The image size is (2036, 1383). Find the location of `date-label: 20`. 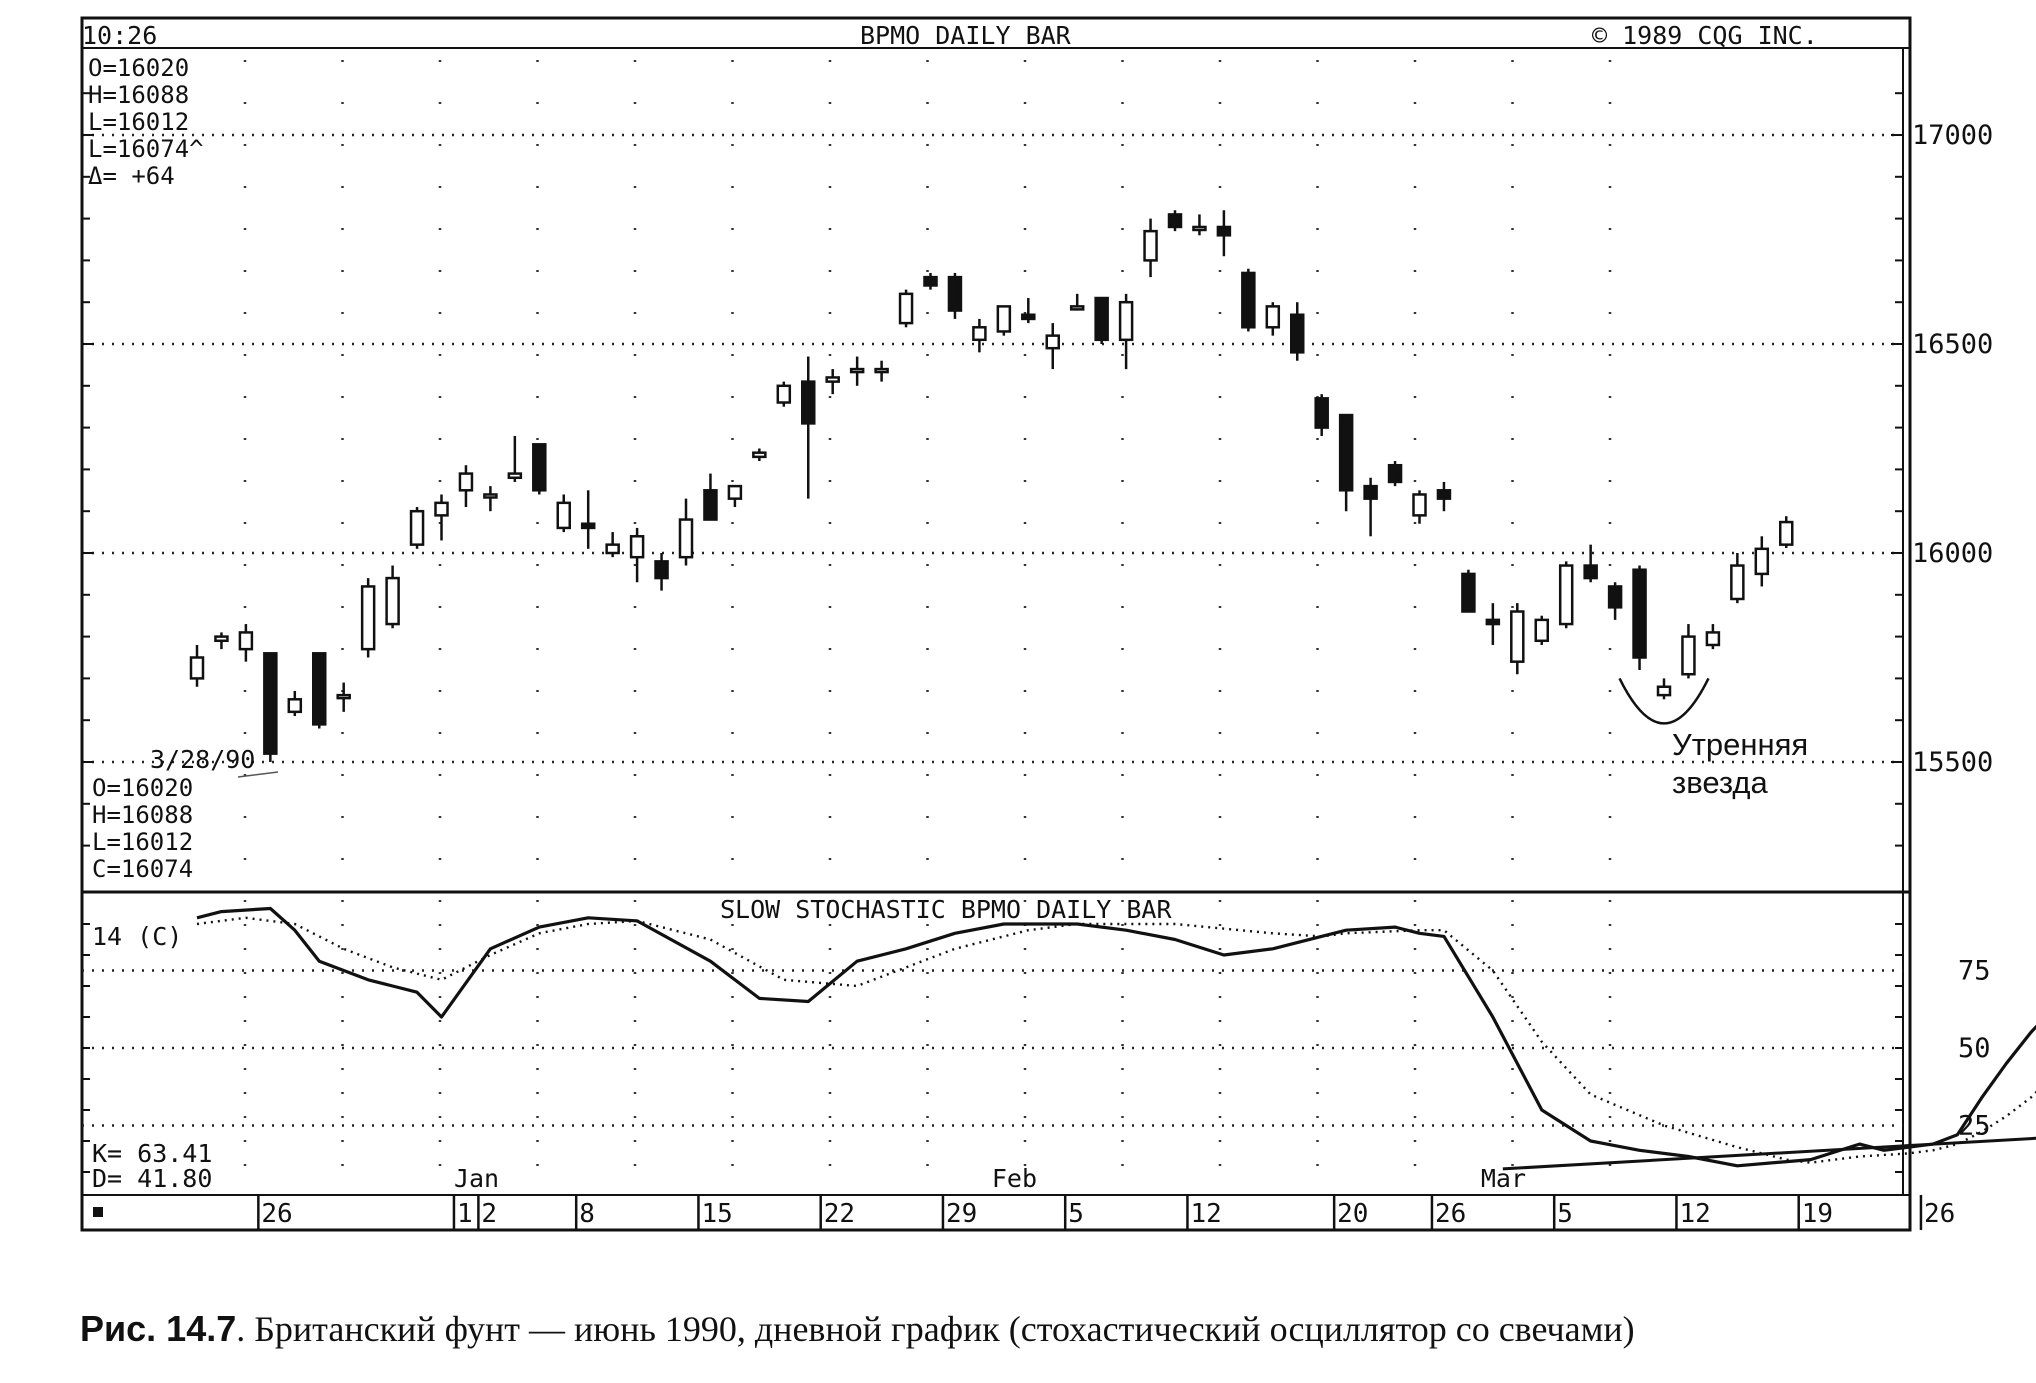

date-label: 20 is located at coordinates (1352, 1214).